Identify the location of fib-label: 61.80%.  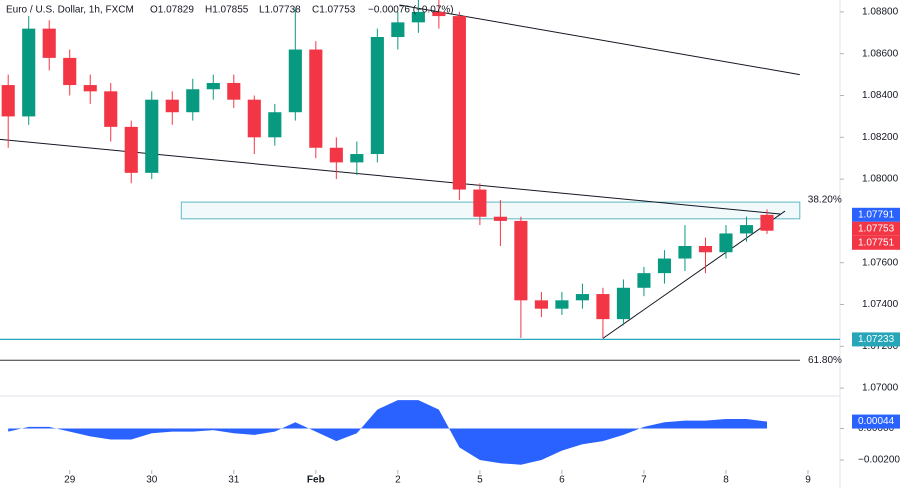
(825, 360).